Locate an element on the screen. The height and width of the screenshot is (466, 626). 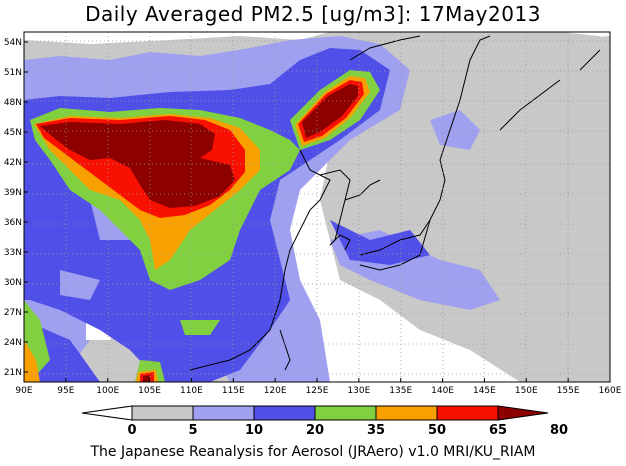
lat-tick-label: 36N is located at coordinates (13, 223).